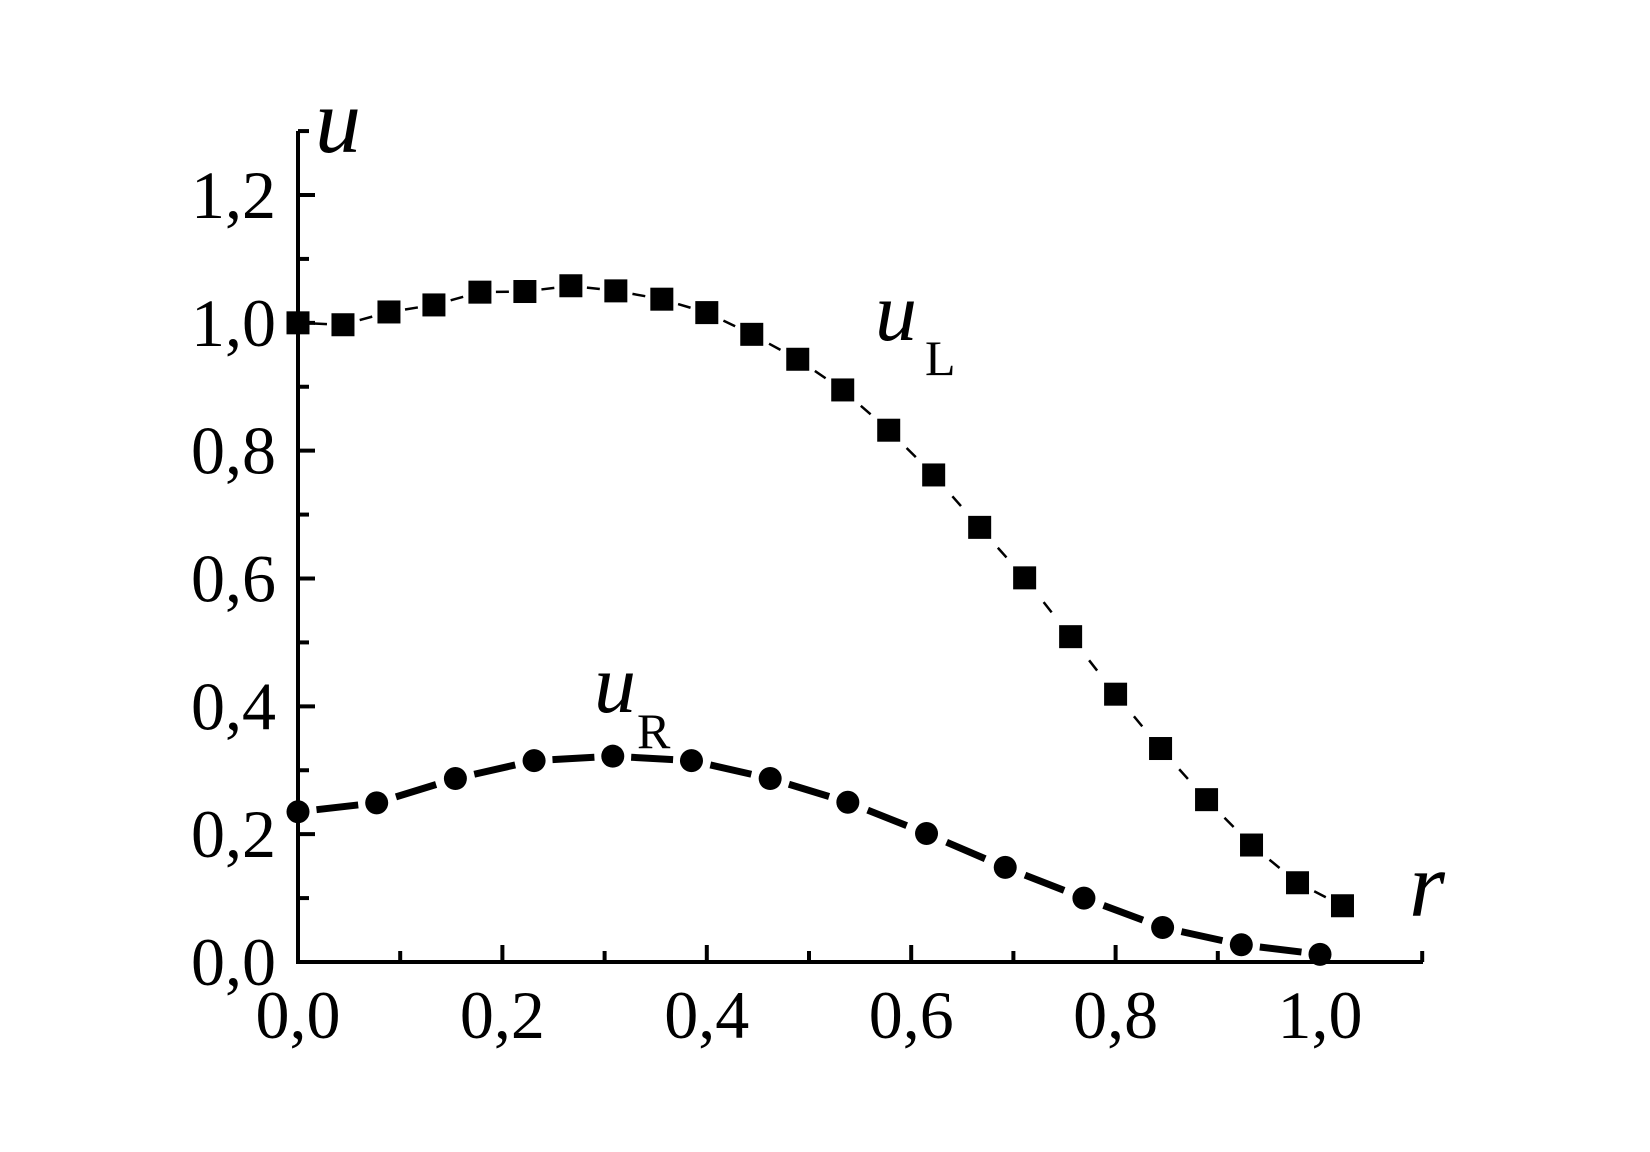 The height and width of the screenshot is (1152, 1650). I want to click on y-axis-tick-label: 0,2, so click(233, 834).